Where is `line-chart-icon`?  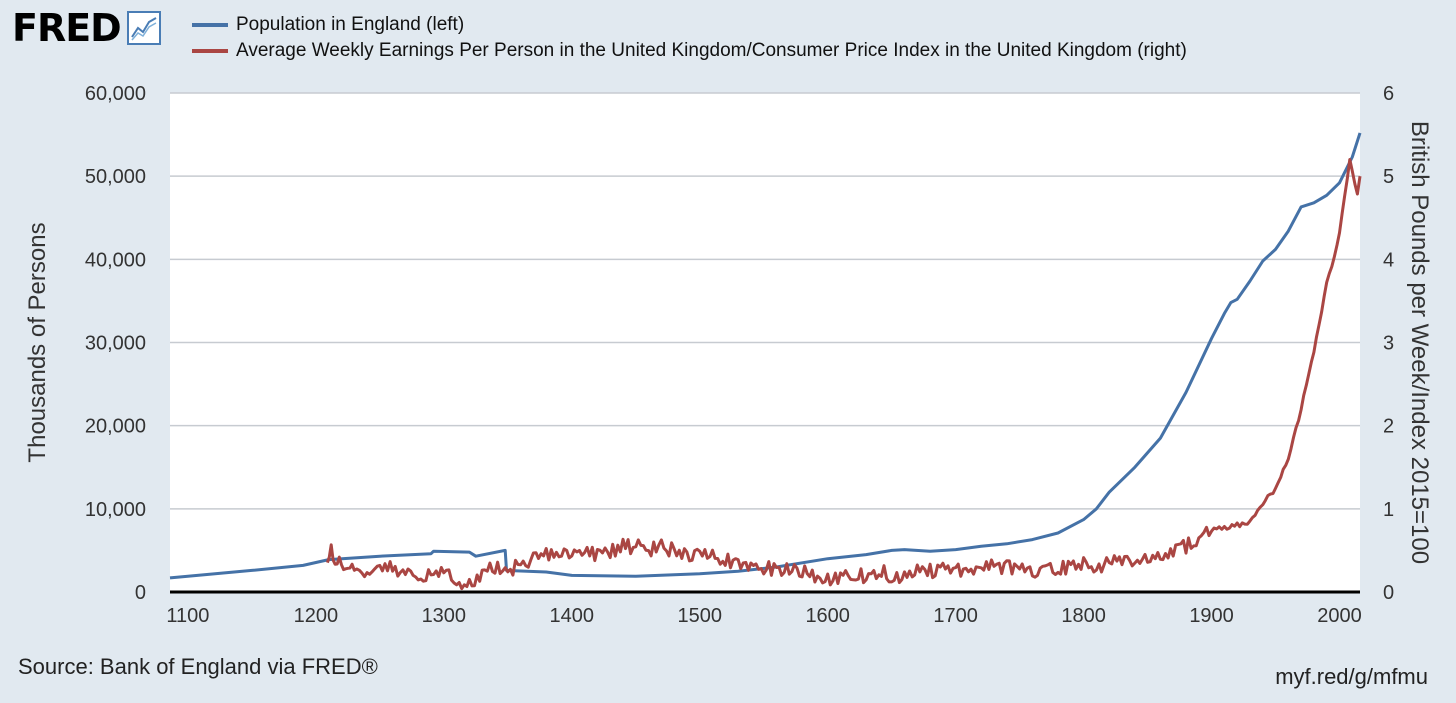
line-chart-icon is located at coordinates (143, 28).